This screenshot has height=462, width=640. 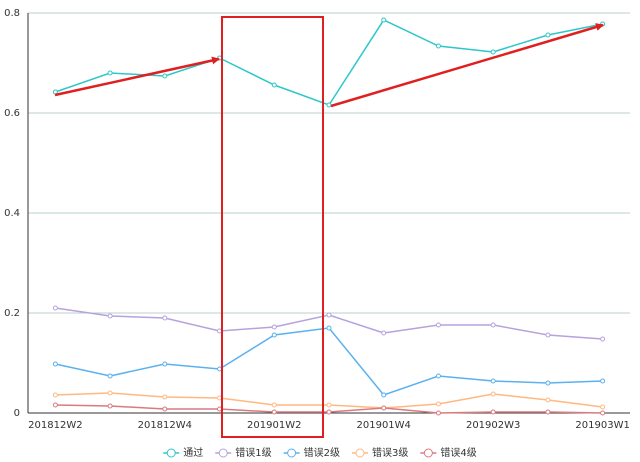 I want to click on legend: 通过 错误1级 错误2级 错误3级 错误4级, so click(x=320, y=452).